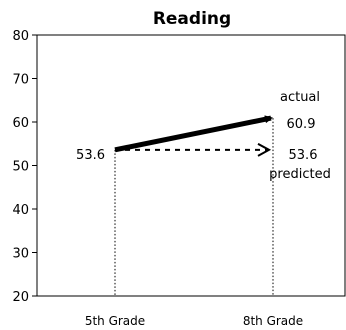 This screenshot has width=346, height=330. What do you see at coordinates (193, 134) in the screenshot?
I see `actual-series-arrow` at bounding box center [193, 134].